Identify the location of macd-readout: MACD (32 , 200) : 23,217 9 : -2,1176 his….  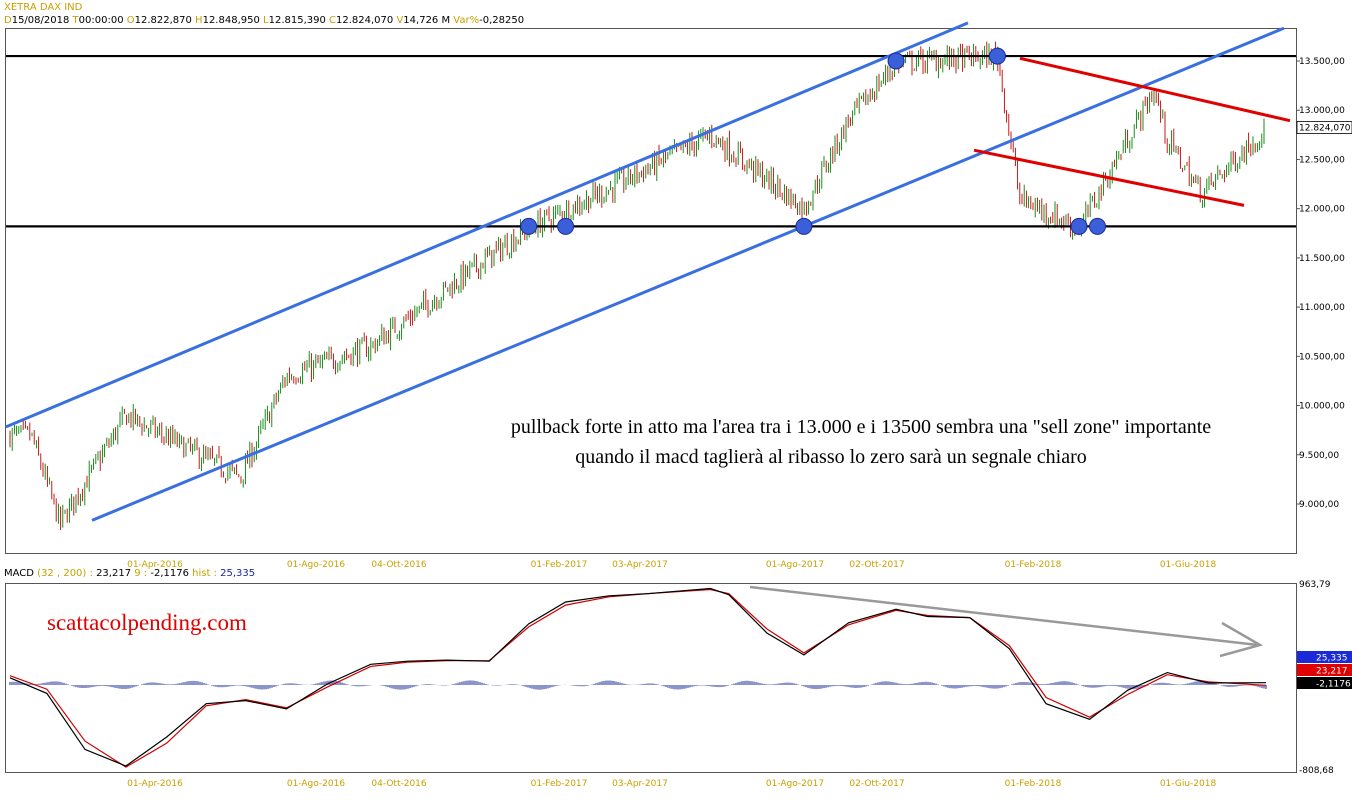
(129, 573).